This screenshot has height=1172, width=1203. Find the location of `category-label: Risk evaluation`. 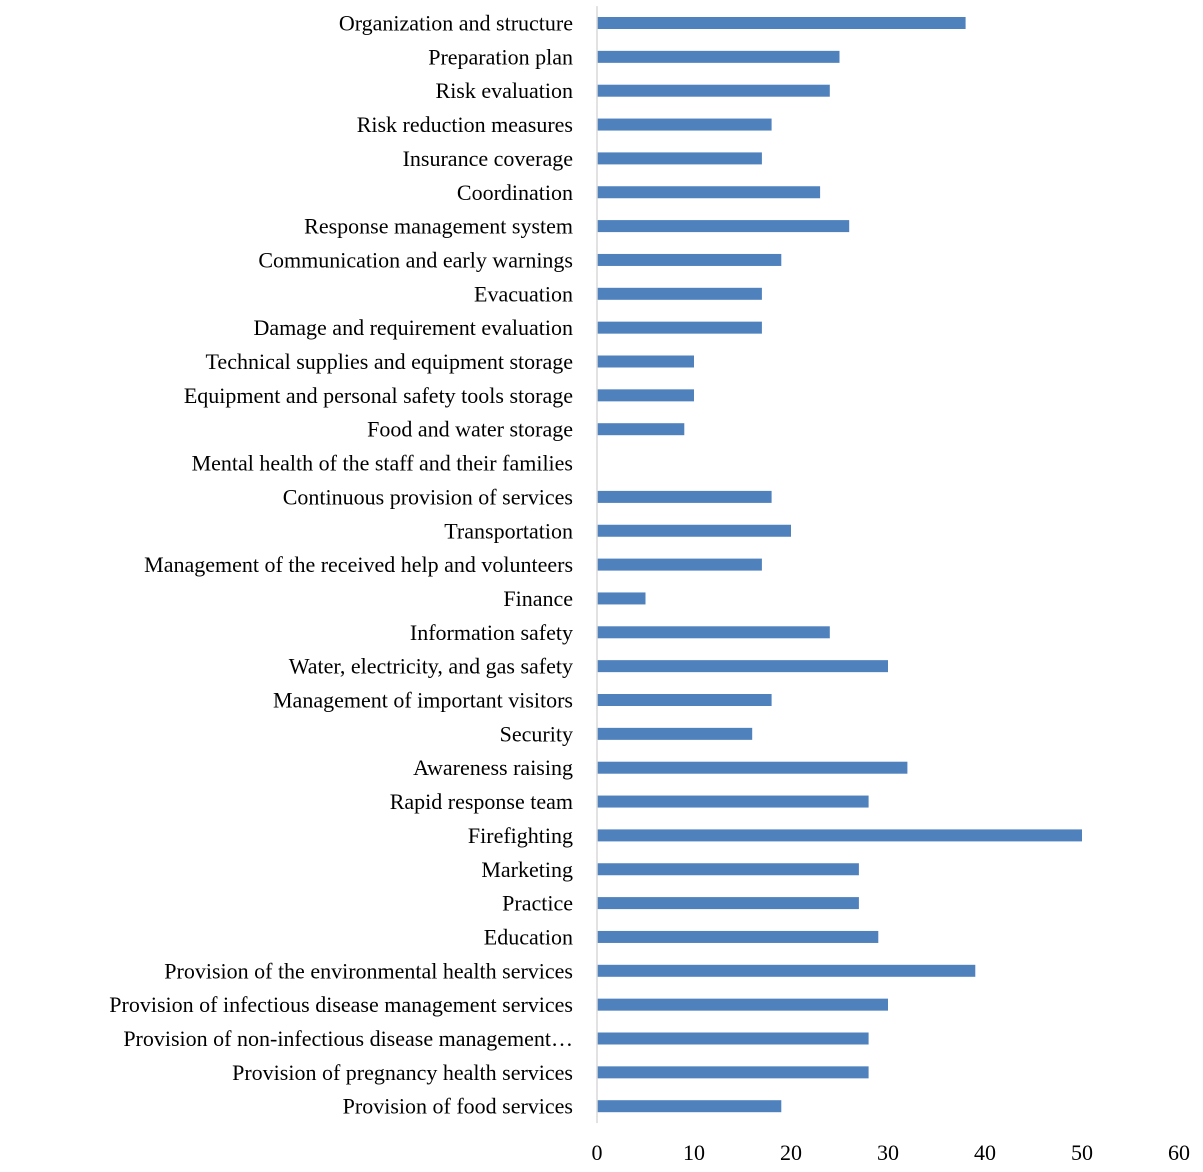

category-label: Risk evaluation is located at coordinates (504, 90).